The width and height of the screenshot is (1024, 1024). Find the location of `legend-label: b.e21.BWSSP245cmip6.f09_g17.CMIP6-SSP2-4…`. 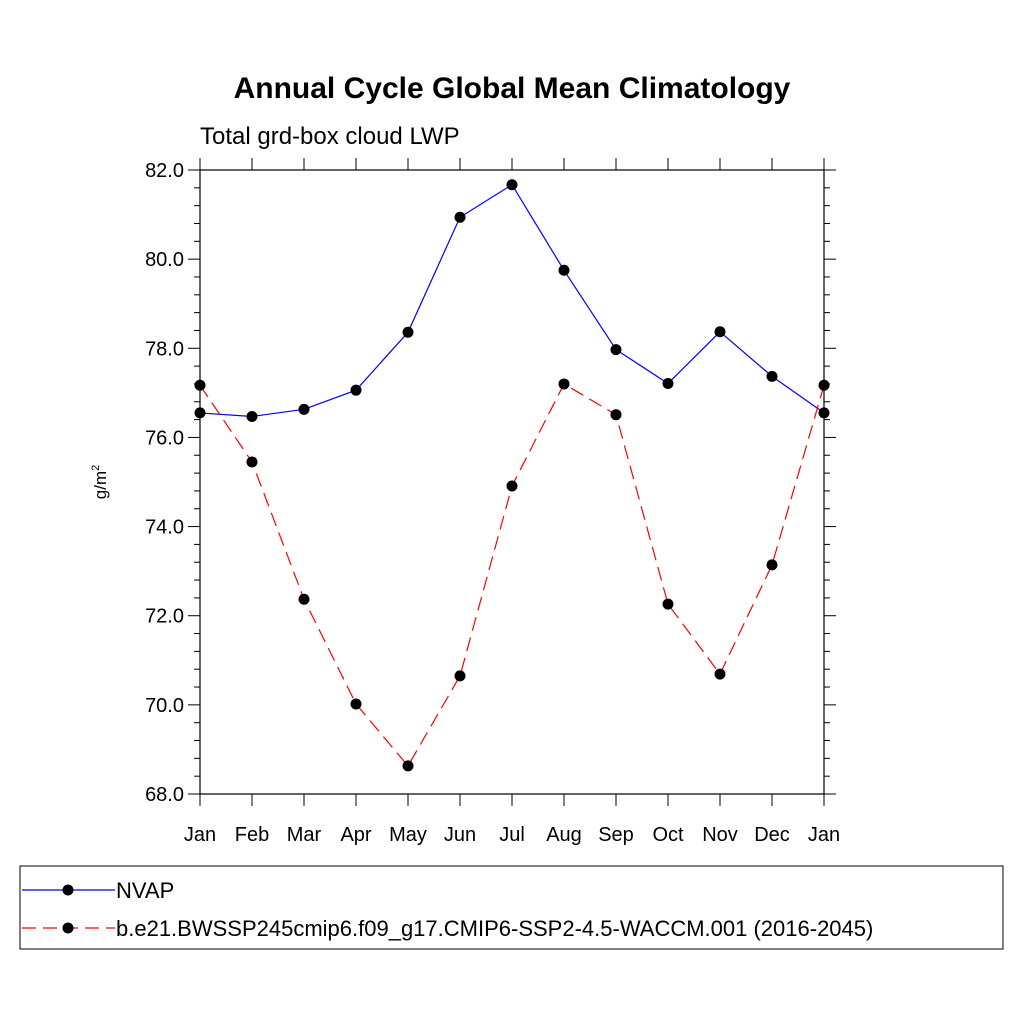

legend-label: b.e21.BWSSP245cmip6.f09_g17.CMIP6-SSP2-4… is located at coordinates (494, 928).